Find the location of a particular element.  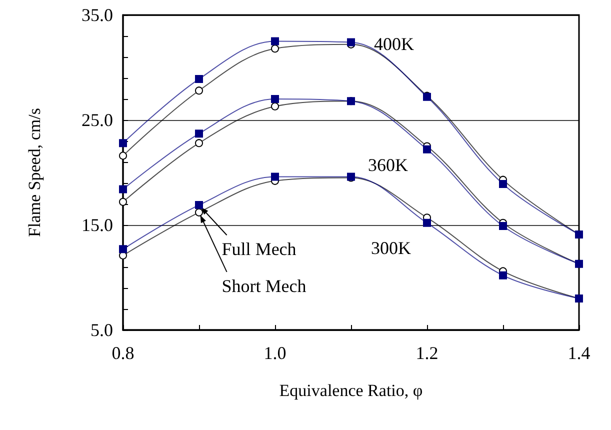

x-axis-title: Equivalence Ratio, φ is located at coordinates (351, 390).